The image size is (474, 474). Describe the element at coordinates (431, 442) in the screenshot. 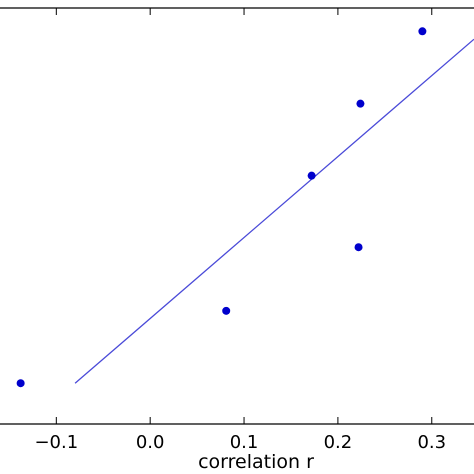

I see `x-tick-label: 0.3` at that location.